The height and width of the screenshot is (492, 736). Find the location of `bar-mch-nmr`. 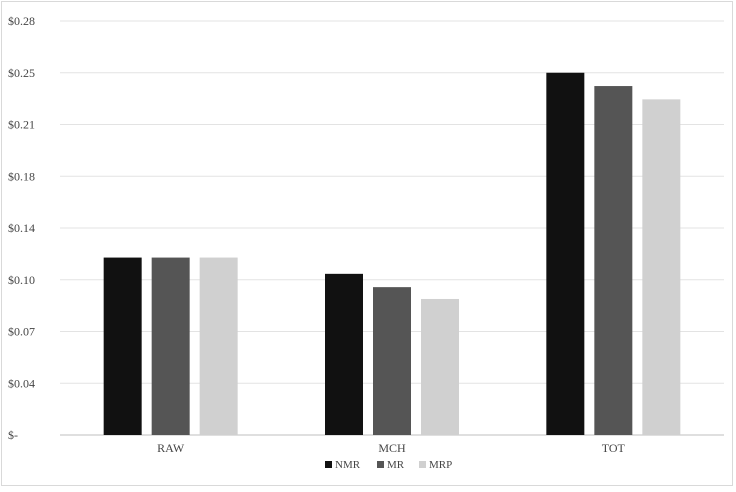

bar-mch-nmr is located at coordinates (344, 354).